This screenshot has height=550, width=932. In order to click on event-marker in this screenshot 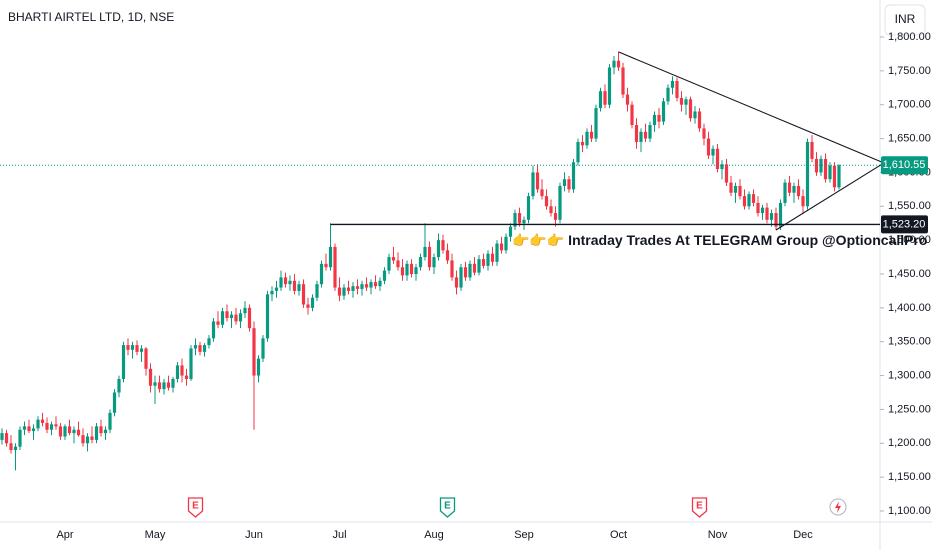, I will do `click(699, 507)`.